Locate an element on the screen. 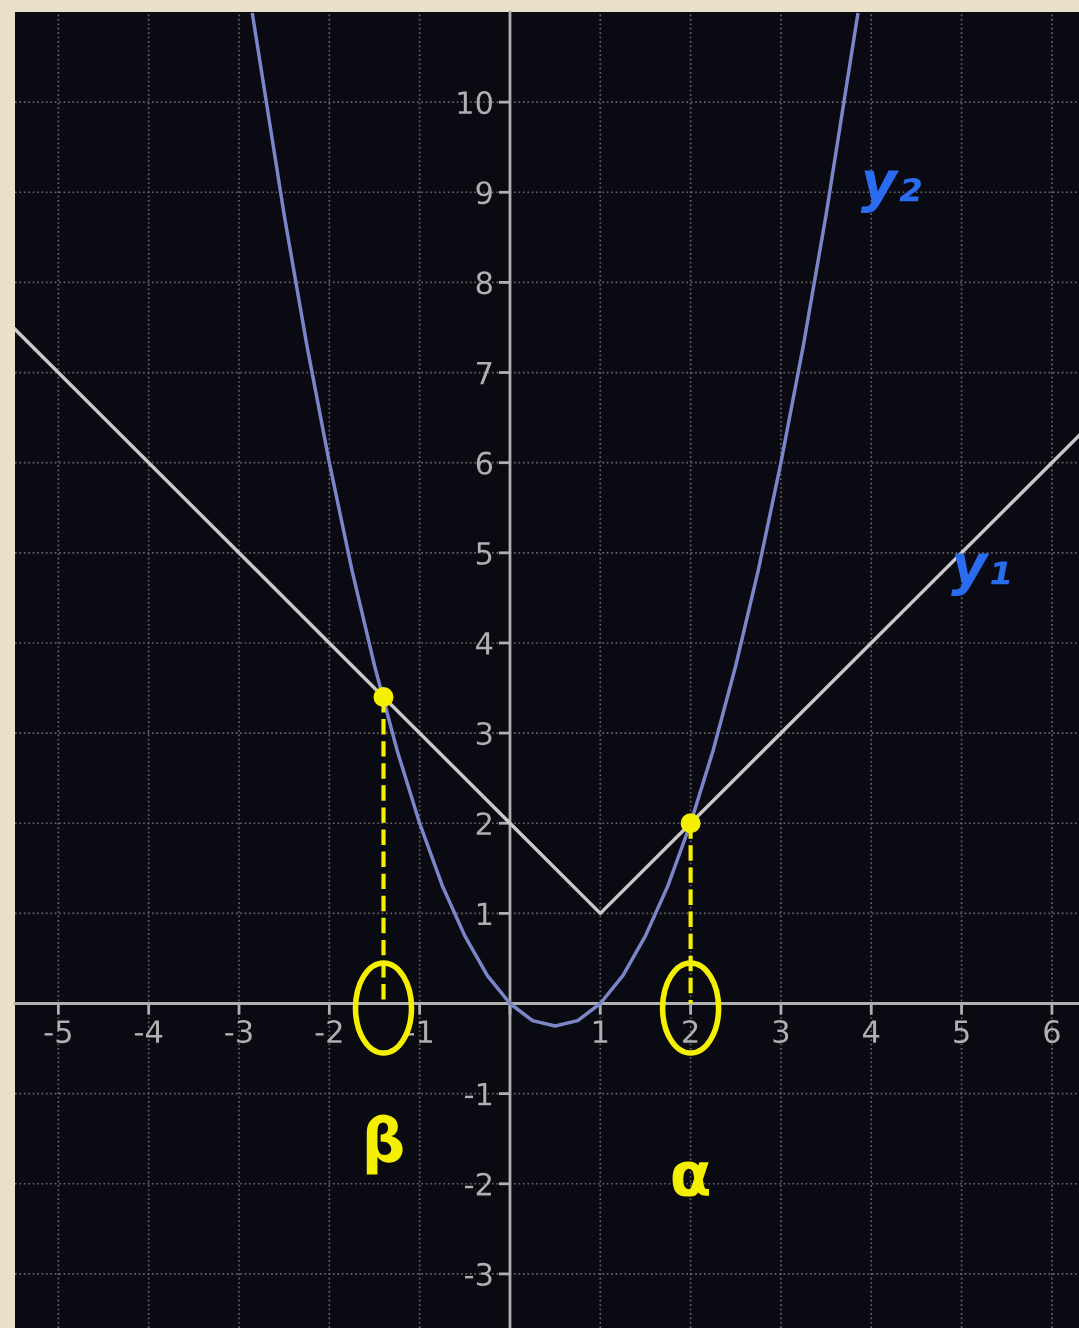 This screenshot has width=1079, height=1328. y-tick-label: 8 is located at coordinates (484, 283).